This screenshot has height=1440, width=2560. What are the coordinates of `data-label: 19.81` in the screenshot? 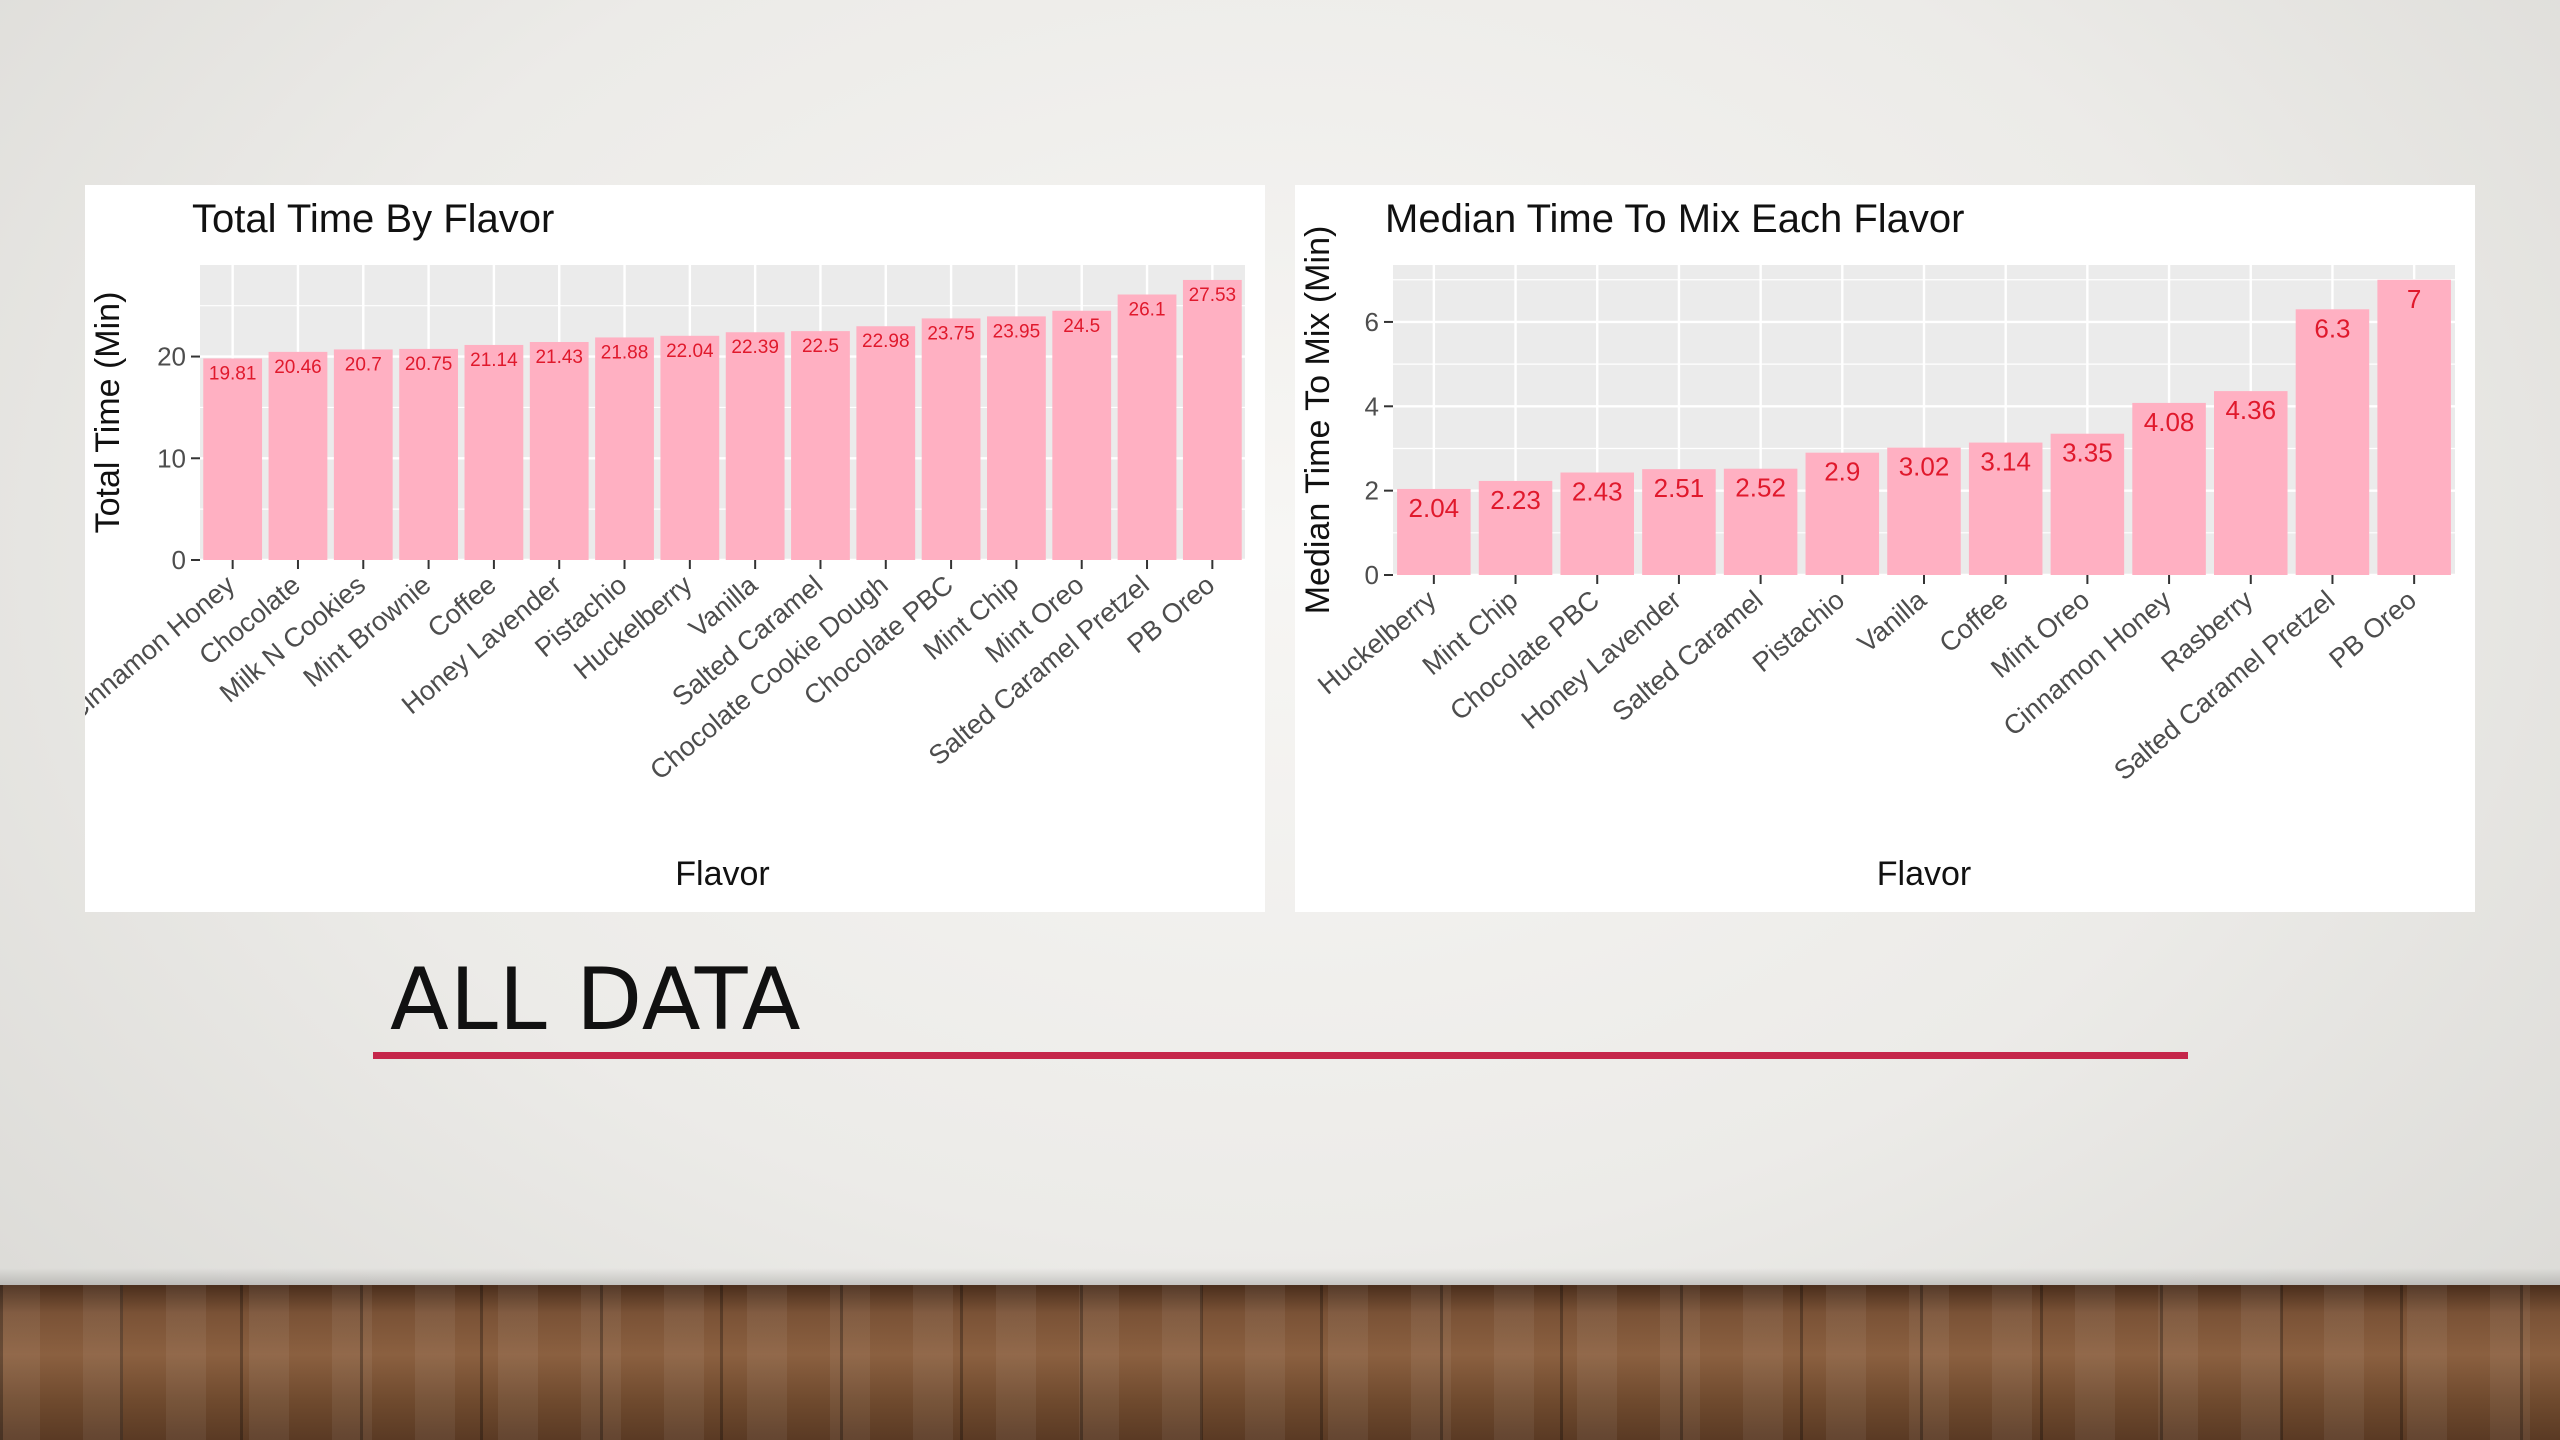 It's located at (233, 373).